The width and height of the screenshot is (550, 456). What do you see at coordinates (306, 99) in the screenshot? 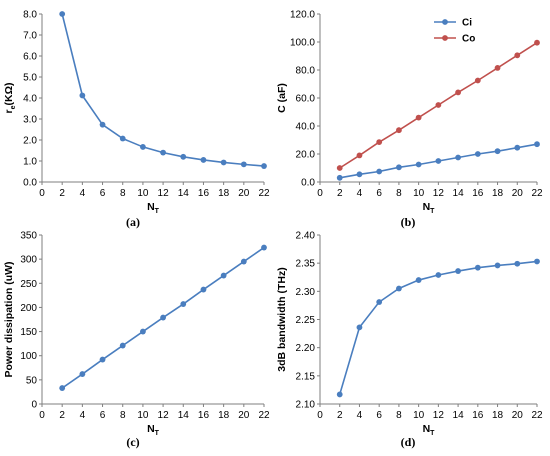
I see `y-tick-label: 60.0` at bounding box center [306, 99].